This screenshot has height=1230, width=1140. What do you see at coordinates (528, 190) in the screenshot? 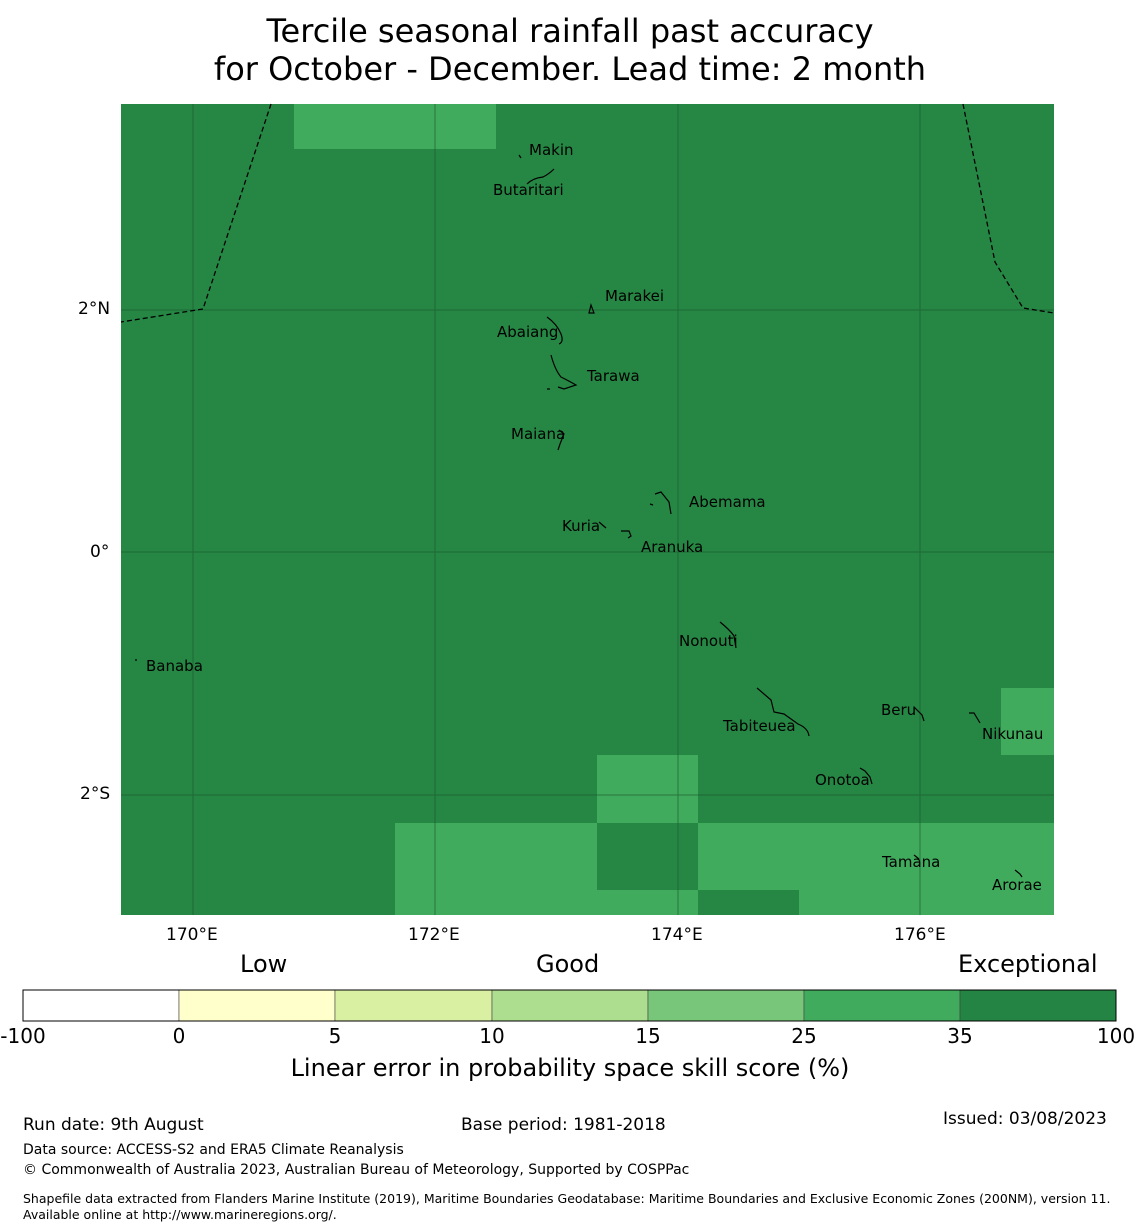
I see `island-label: Butaritari` at bounding box center [528, 190].